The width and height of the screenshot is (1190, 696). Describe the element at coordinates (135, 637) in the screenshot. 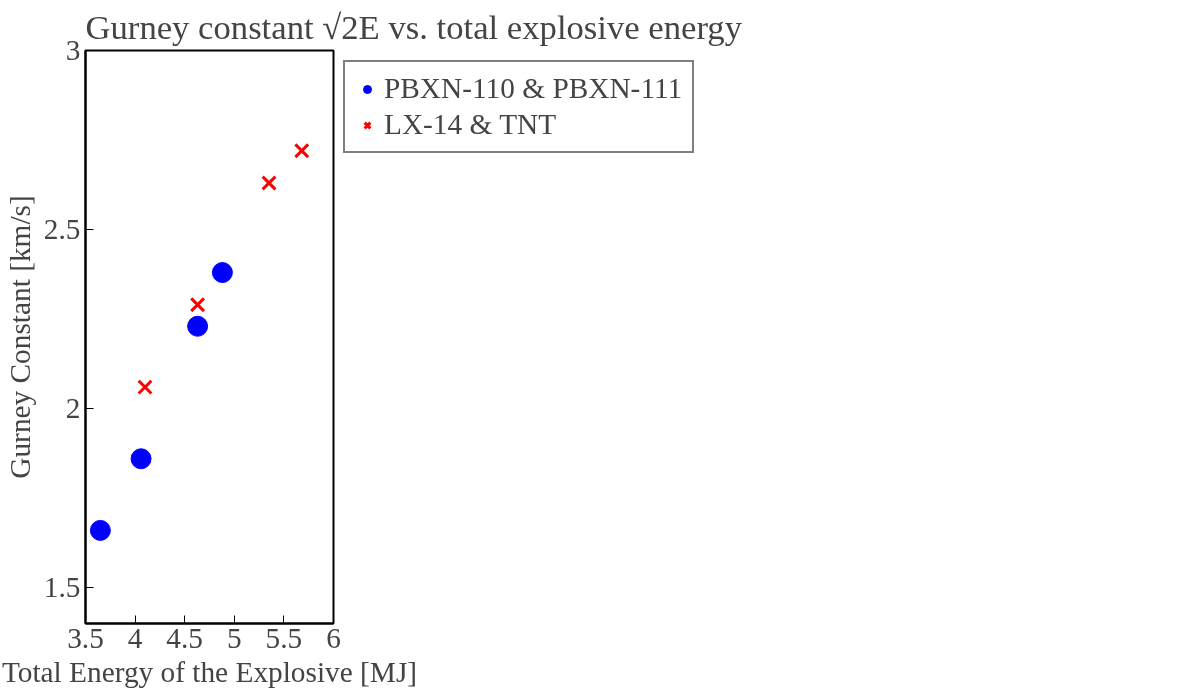

I see `x-tick-label: 4` at that location.